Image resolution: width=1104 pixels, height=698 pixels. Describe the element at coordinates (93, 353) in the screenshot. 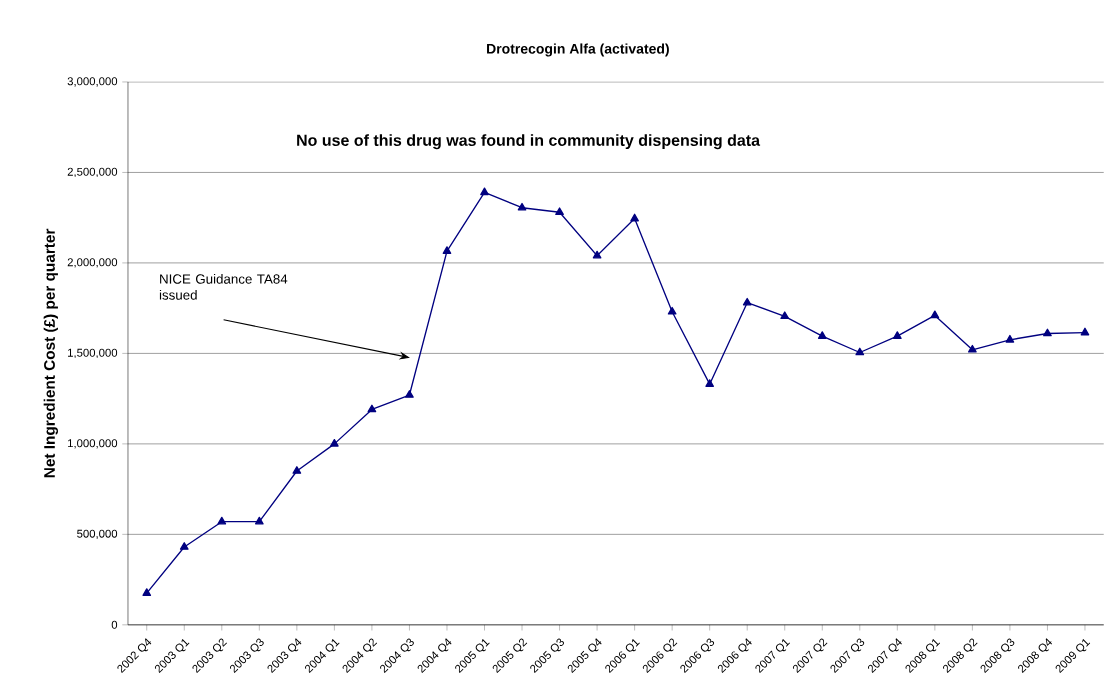

I see `y-tick-label: 1,500,000` at that location.